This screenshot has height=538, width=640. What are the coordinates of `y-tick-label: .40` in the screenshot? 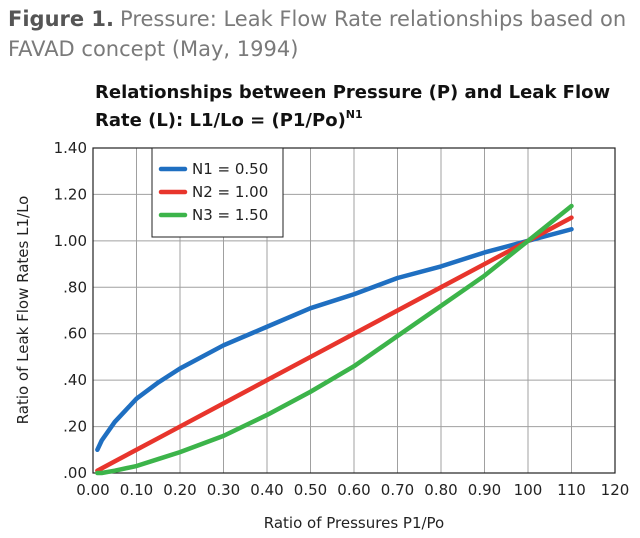 It's located at (75, 380).